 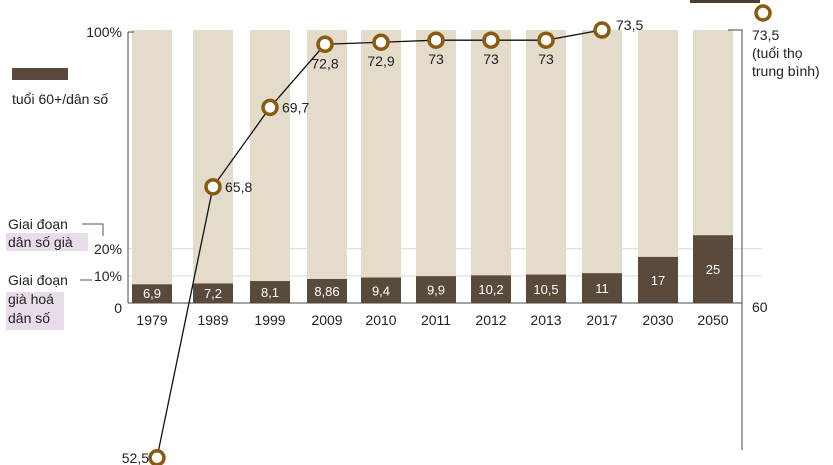 What do you see at coordinates (546, 40) in the screenshot?
I see `lifespan-point-2013` at bounding box center [546, 40].